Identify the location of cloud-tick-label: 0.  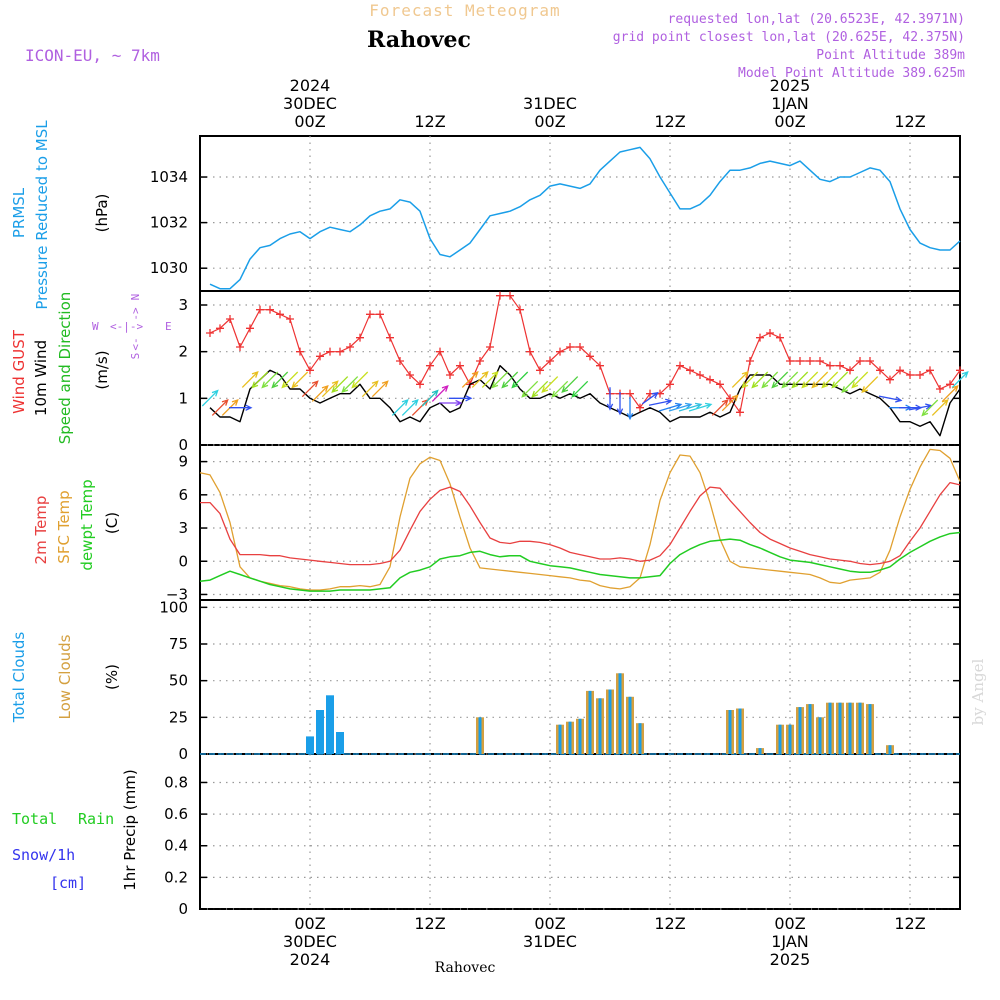
(183, 754).